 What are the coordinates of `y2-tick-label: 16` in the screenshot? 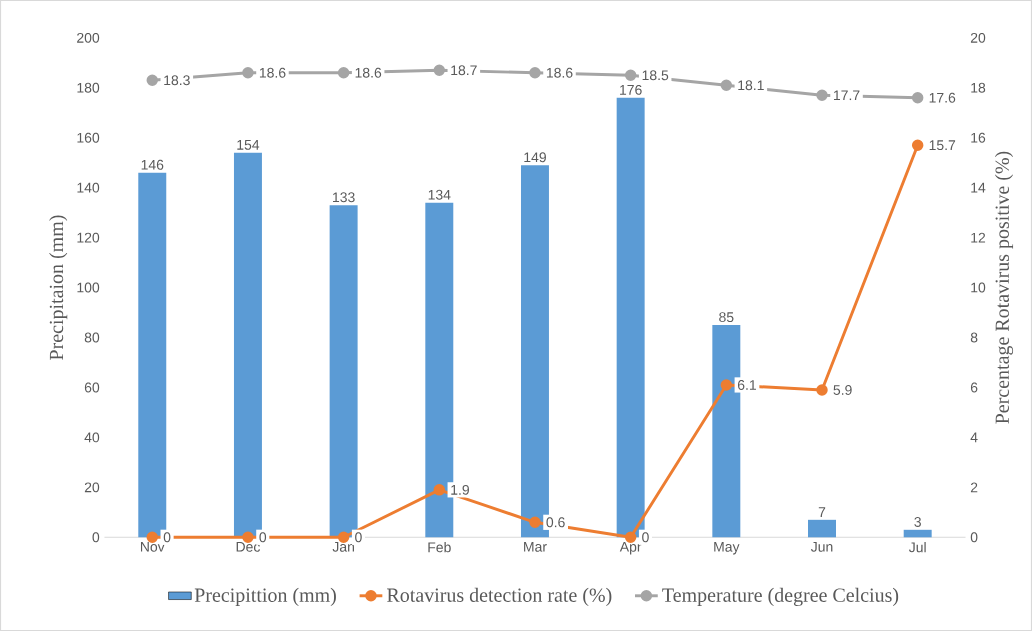 It's located at (978, 137).